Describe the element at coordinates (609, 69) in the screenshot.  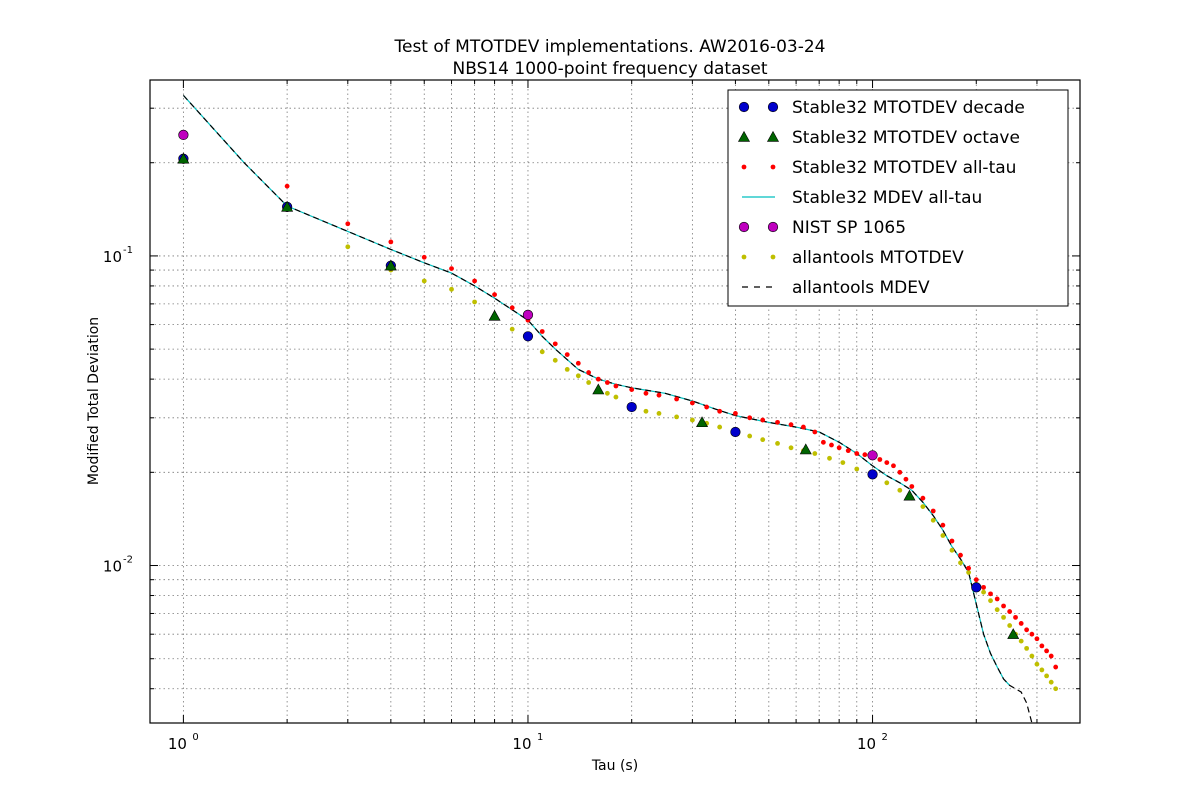
I see `chart-subtitle: NBS14 1000-point frequency dataset` at that location.